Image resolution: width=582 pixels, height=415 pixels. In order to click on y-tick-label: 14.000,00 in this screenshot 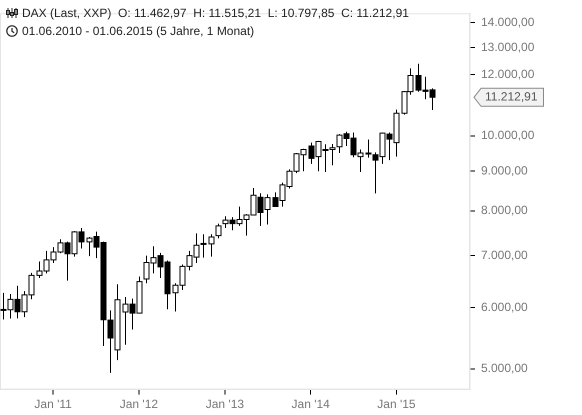, I will do `click(508, 21)`.